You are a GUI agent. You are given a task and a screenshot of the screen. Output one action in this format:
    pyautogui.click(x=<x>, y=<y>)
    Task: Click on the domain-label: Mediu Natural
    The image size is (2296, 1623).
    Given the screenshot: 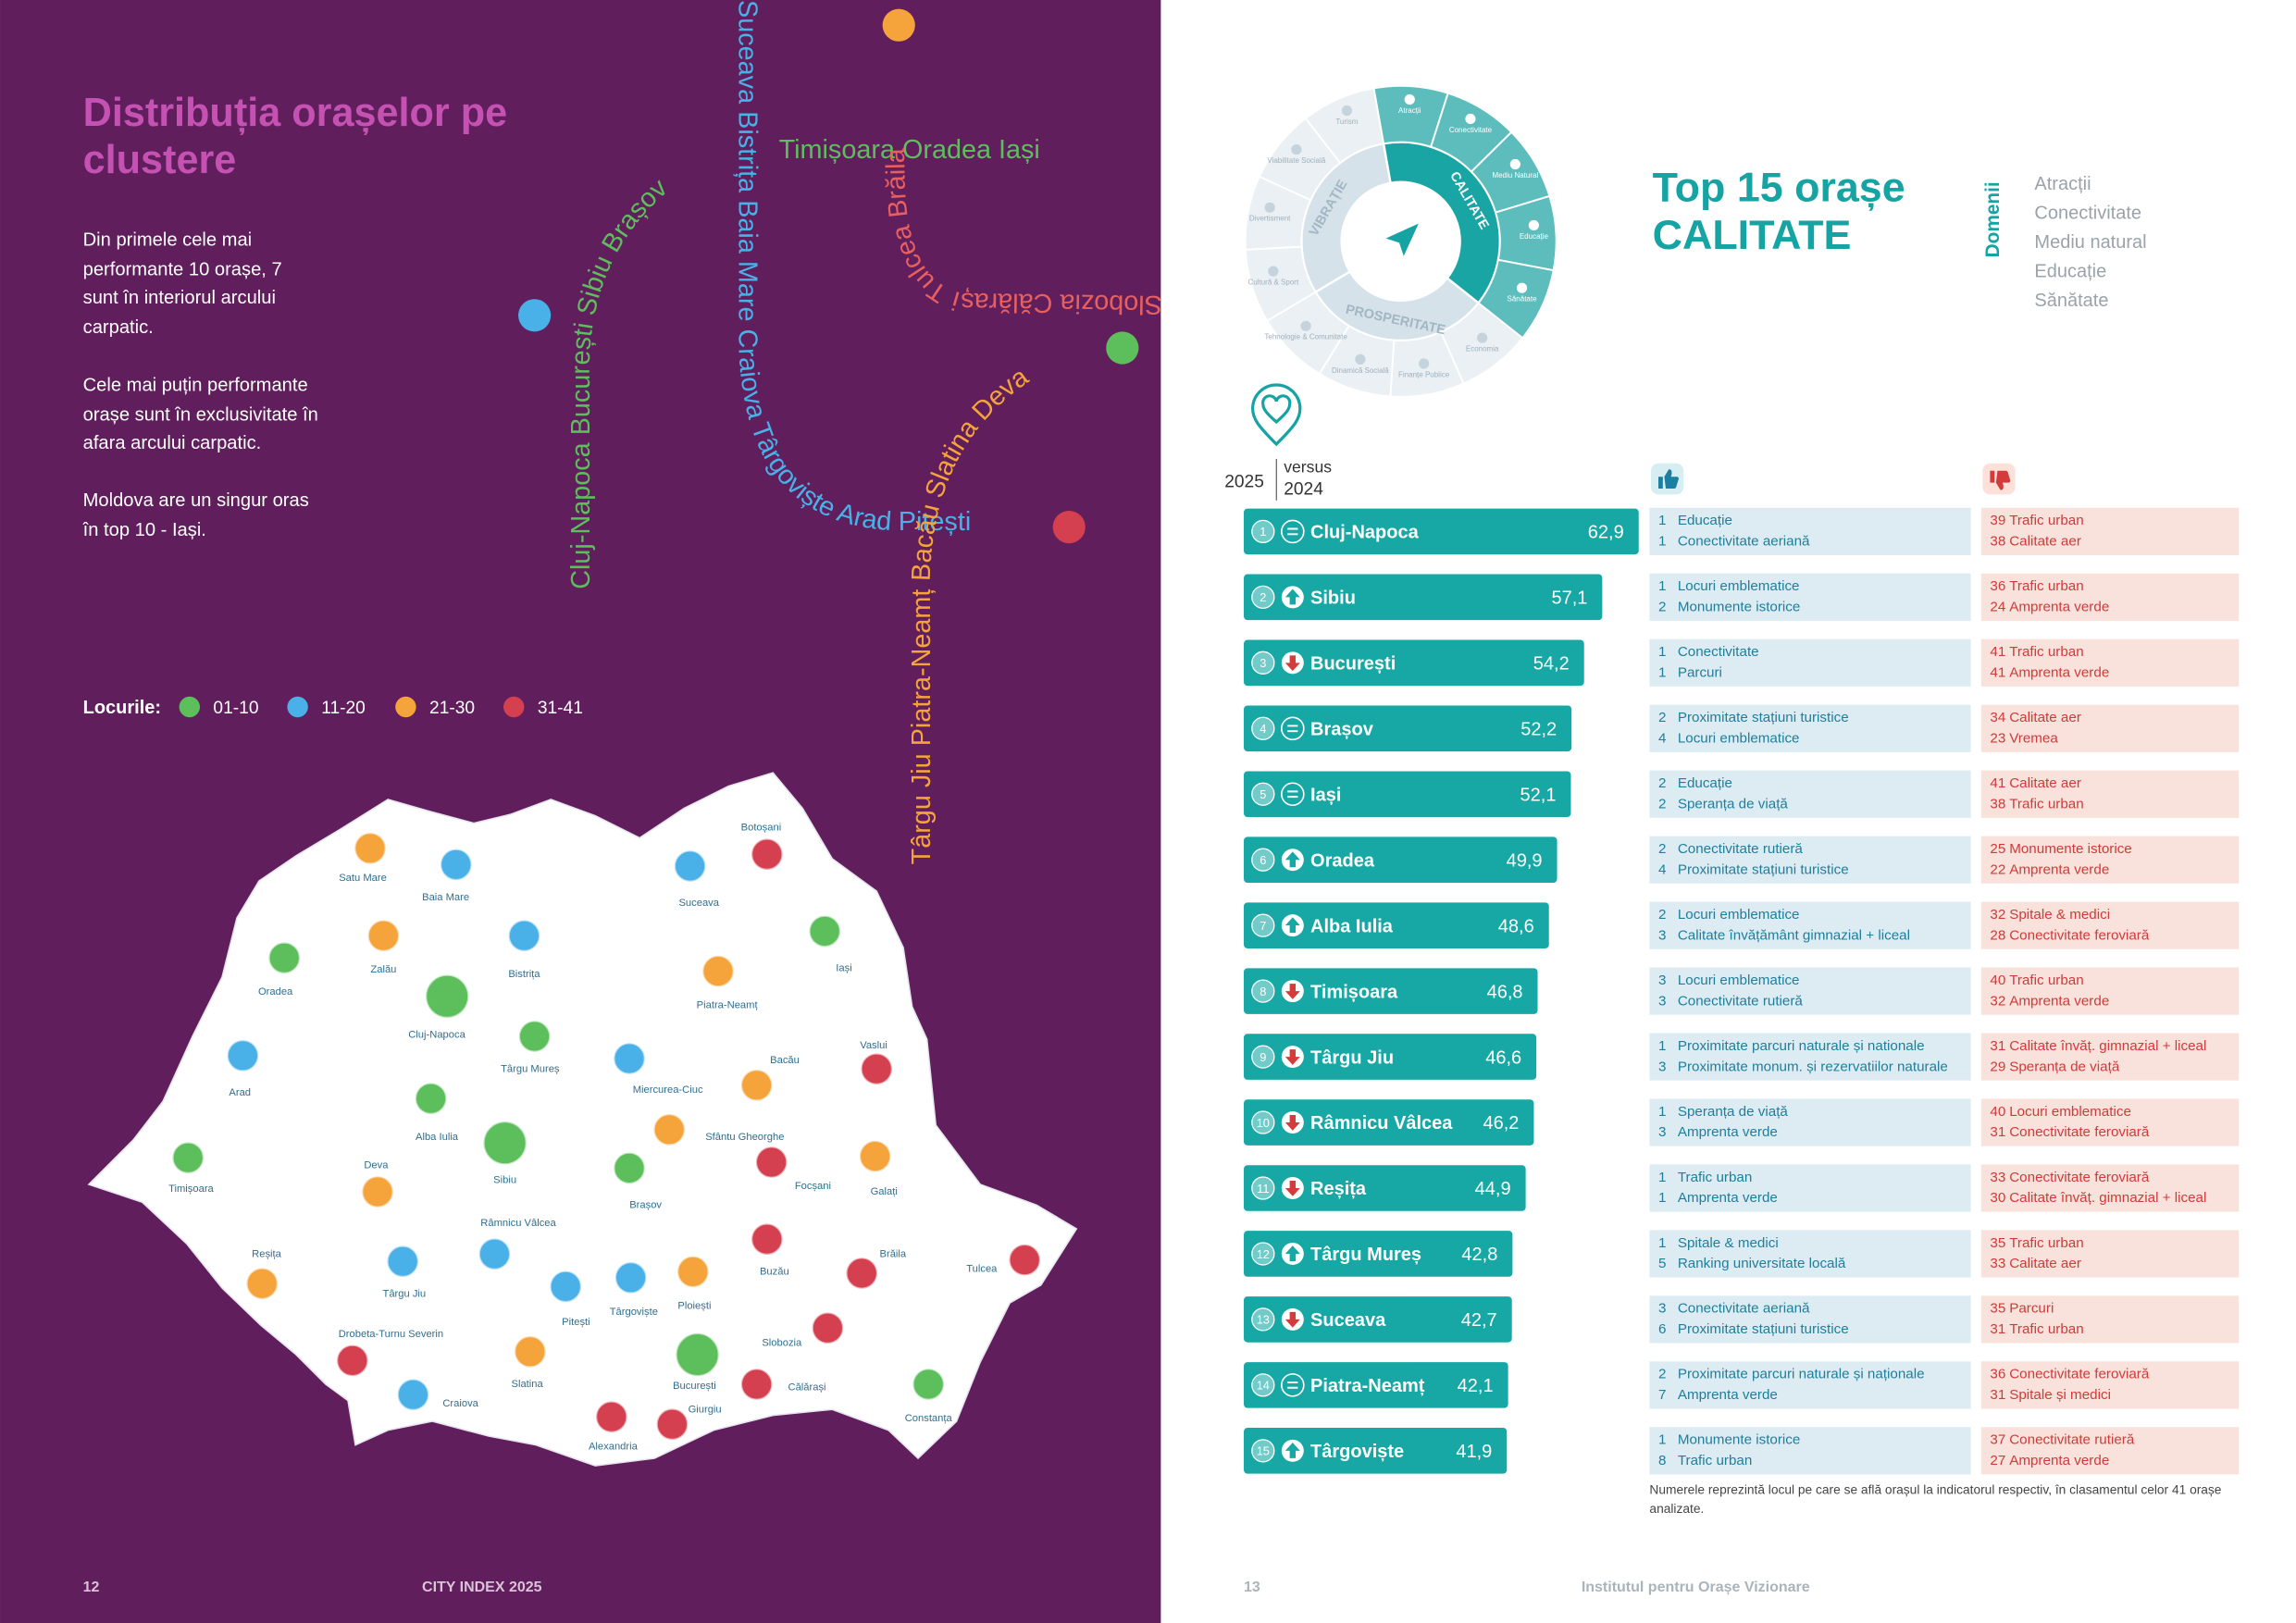 What is the action you would take?
    pyautogui.click(x=1515, y=175)
    